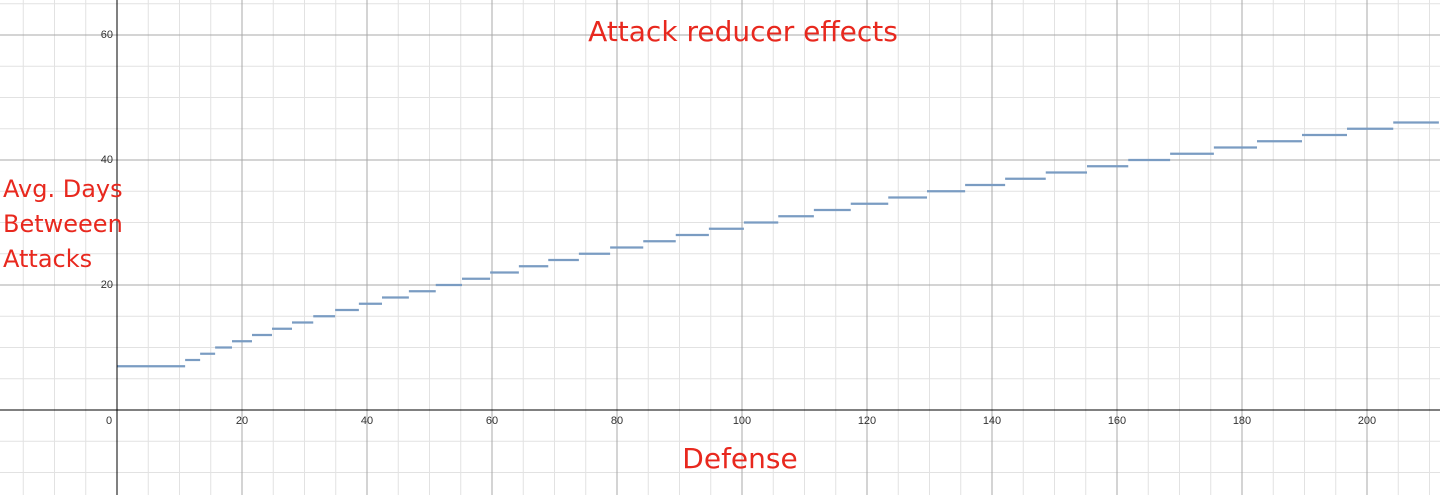 The width and height of the screenshot is (1440, 495). Describe the element at coordinates (867, 421) in the screenshot. I see `x-tick-label: 120` at that location.